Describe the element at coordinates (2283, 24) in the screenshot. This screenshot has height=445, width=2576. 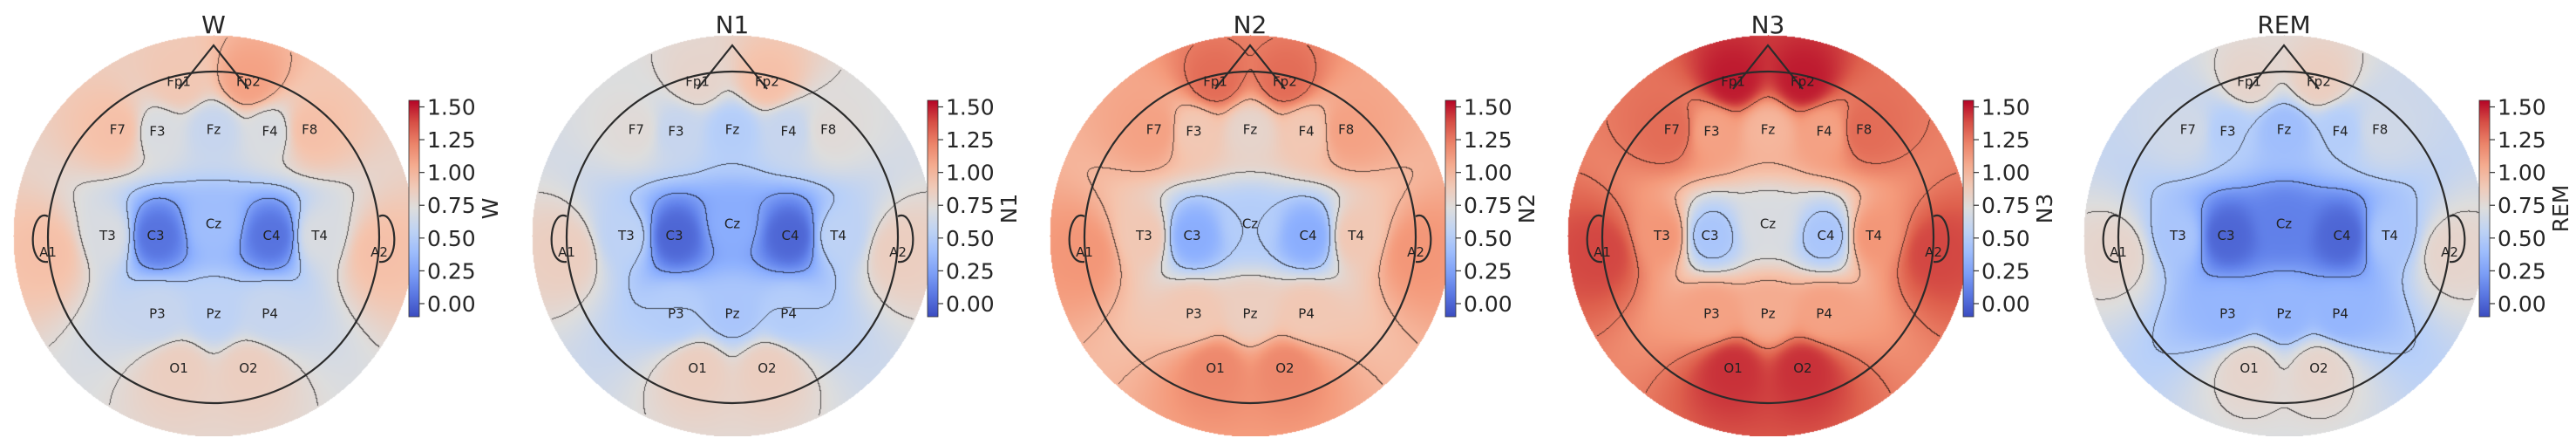
I see `panel-title: REM` at that location.